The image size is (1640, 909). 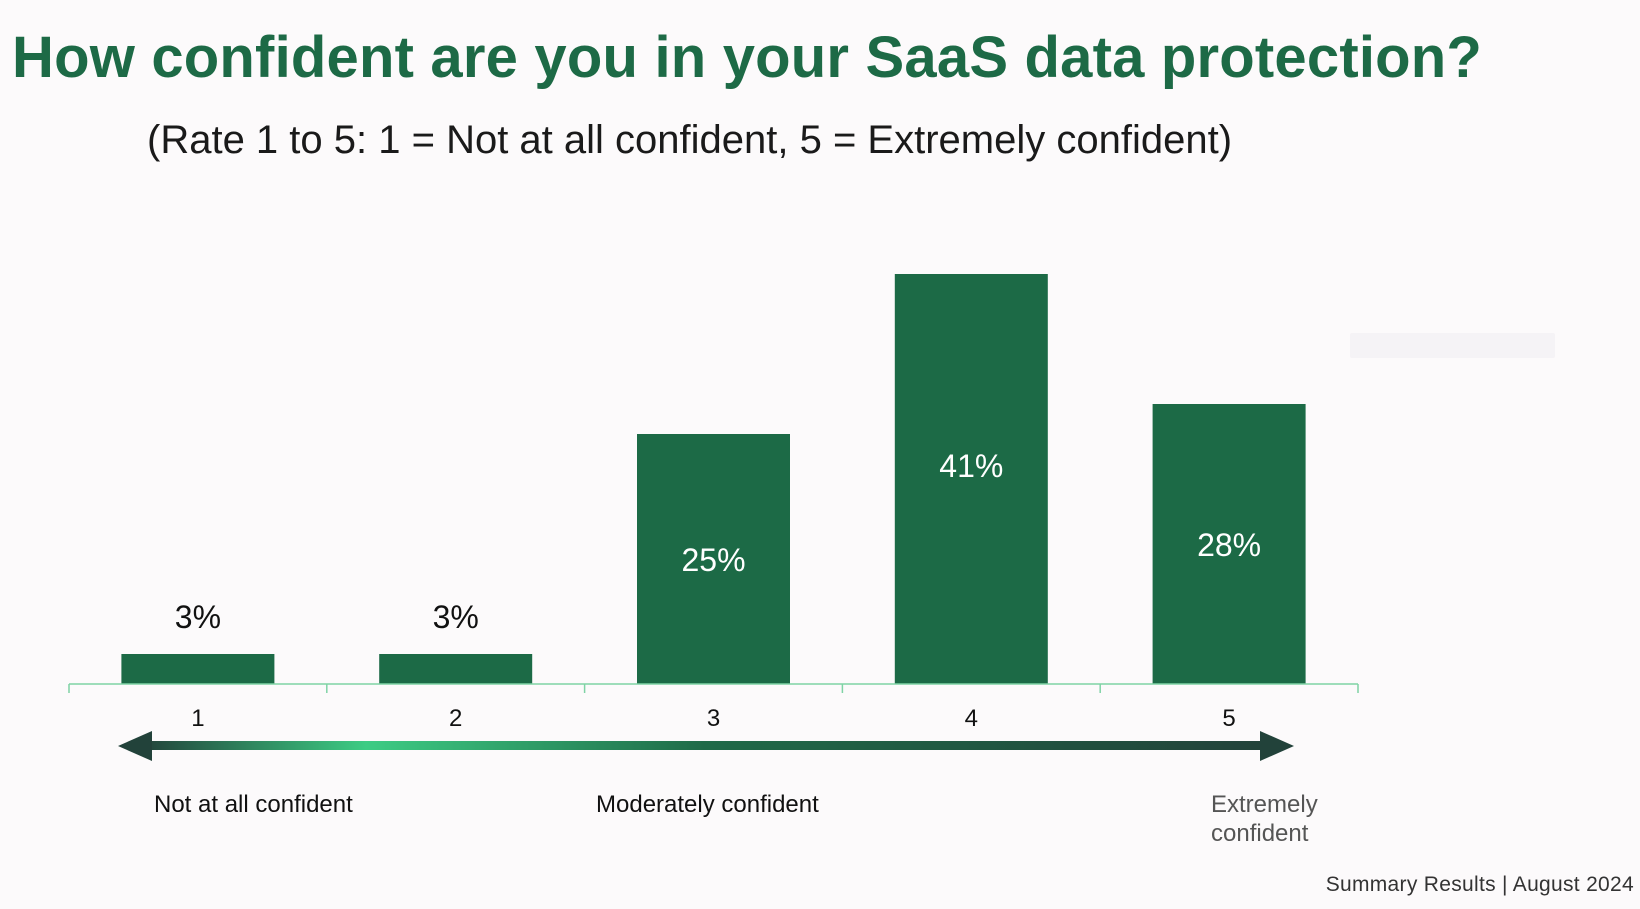 I want to click on data-label-5: 28%, so click(x=1229, y=545).